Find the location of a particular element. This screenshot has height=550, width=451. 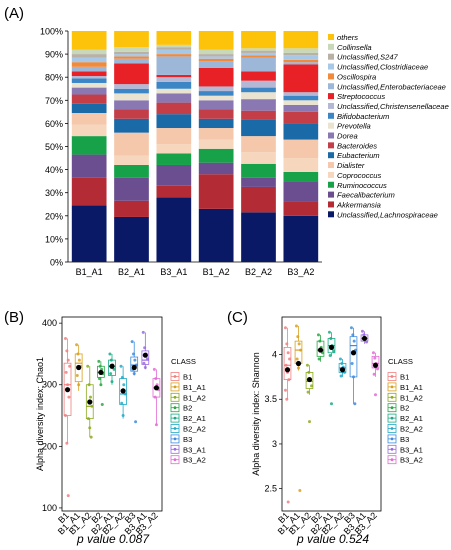

legend-entry: B2_A1 is located at coordinates (194, 418).